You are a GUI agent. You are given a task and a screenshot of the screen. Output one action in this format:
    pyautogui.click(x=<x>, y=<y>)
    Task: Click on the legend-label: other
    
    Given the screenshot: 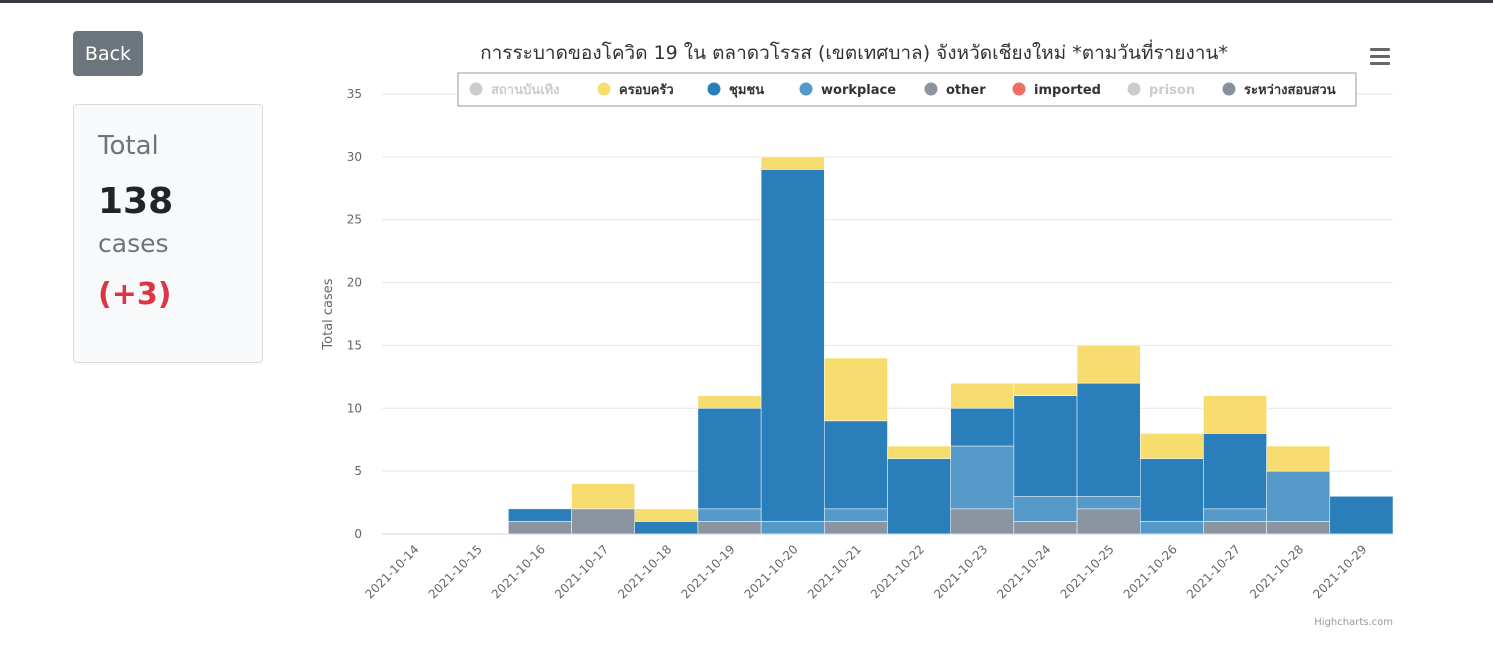 What is the action you would take?
    pyautogui.click(x=966, y=90)
    